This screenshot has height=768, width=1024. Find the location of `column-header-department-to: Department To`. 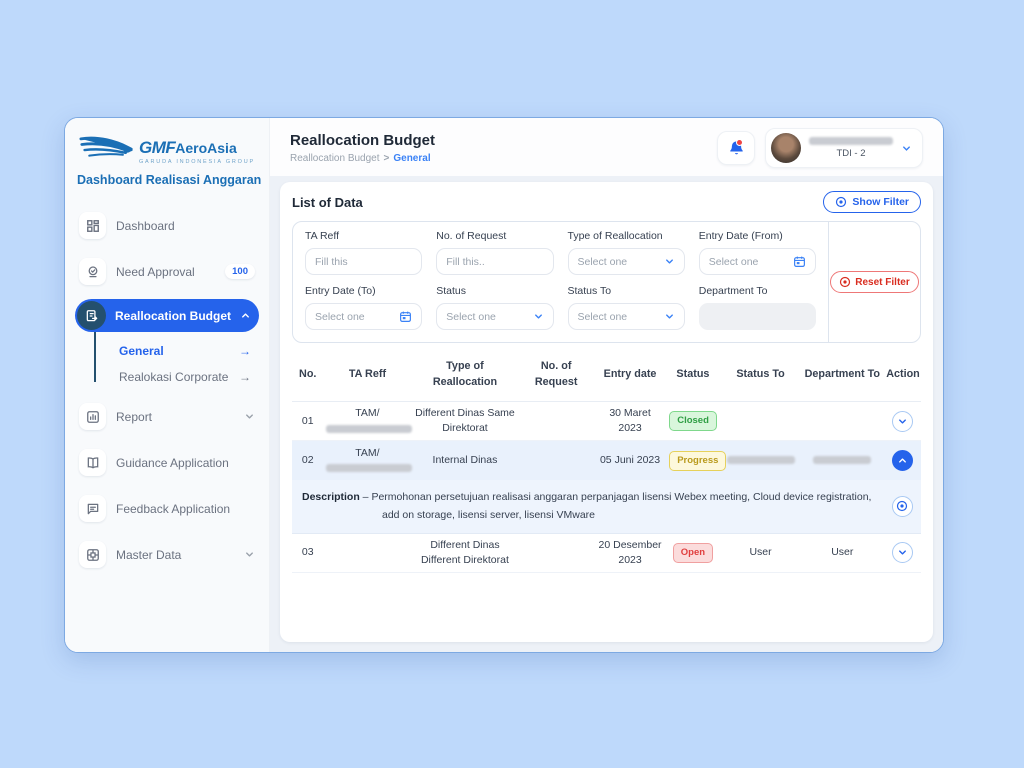

column-header-department-to: Department To is located at coordinates (842, 373).